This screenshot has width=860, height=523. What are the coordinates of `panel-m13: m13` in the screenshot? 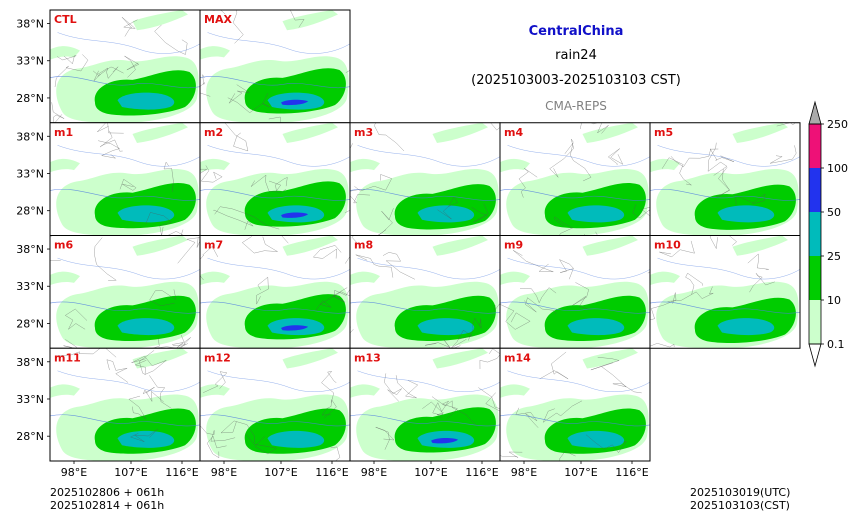 It's located at (425, 404).